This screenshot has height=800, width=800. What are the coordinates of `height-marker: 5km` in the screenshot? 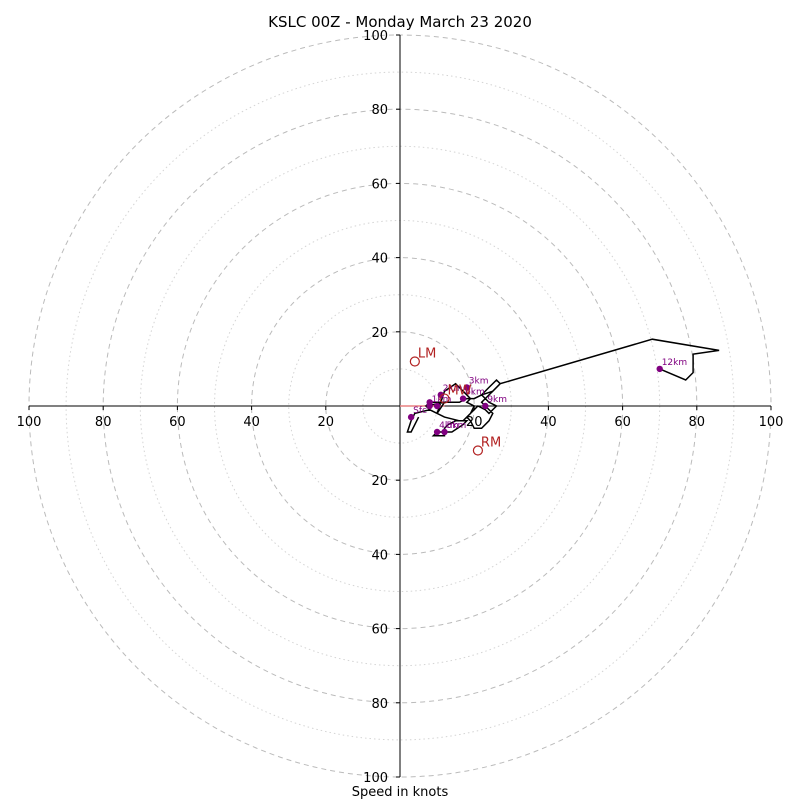 It's located at (454, 428).